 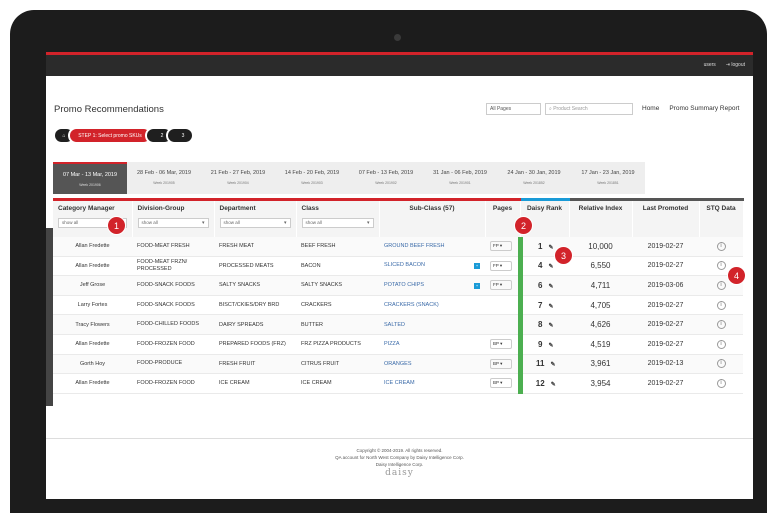 I want to click on week-number: Week 201902, so click(x=386, y=183).